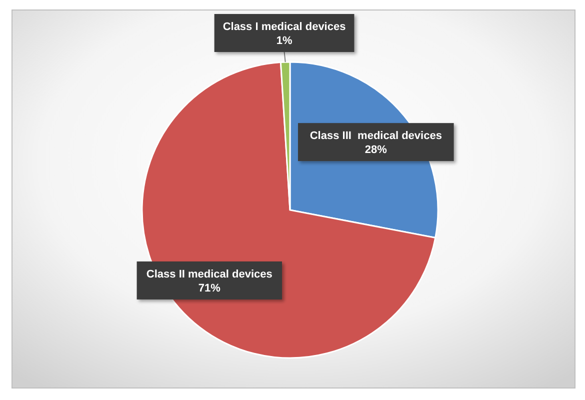  Describe the element at coordinates (376, 150) in the screenshot. I see `data-label: 28%` at that location.